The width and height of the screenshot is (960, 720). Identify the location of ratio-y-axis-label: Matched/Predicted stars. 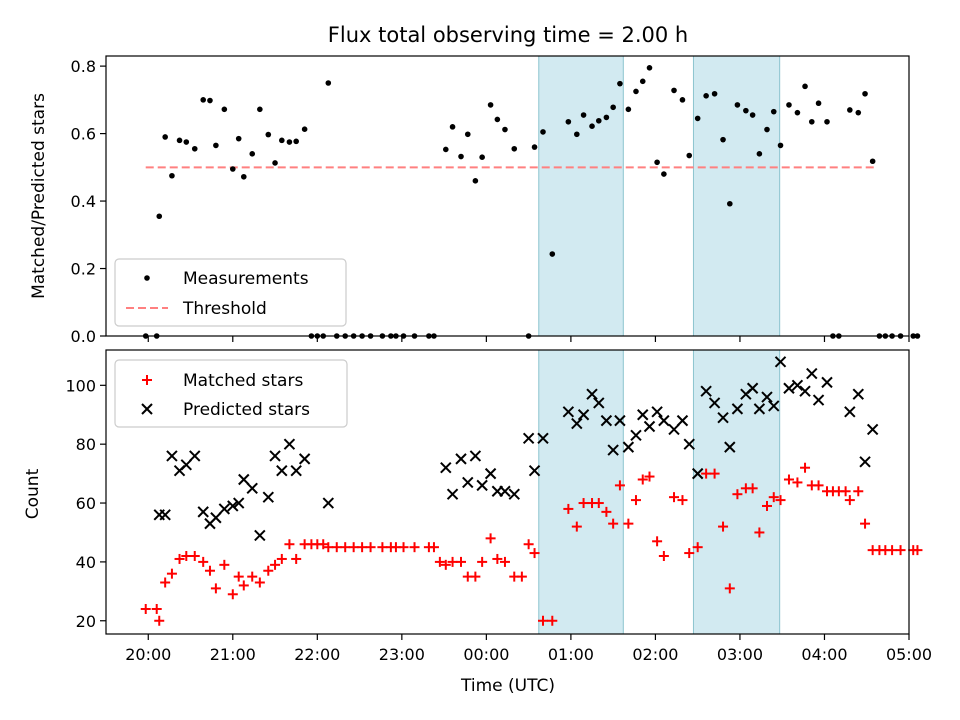
(39, 196).